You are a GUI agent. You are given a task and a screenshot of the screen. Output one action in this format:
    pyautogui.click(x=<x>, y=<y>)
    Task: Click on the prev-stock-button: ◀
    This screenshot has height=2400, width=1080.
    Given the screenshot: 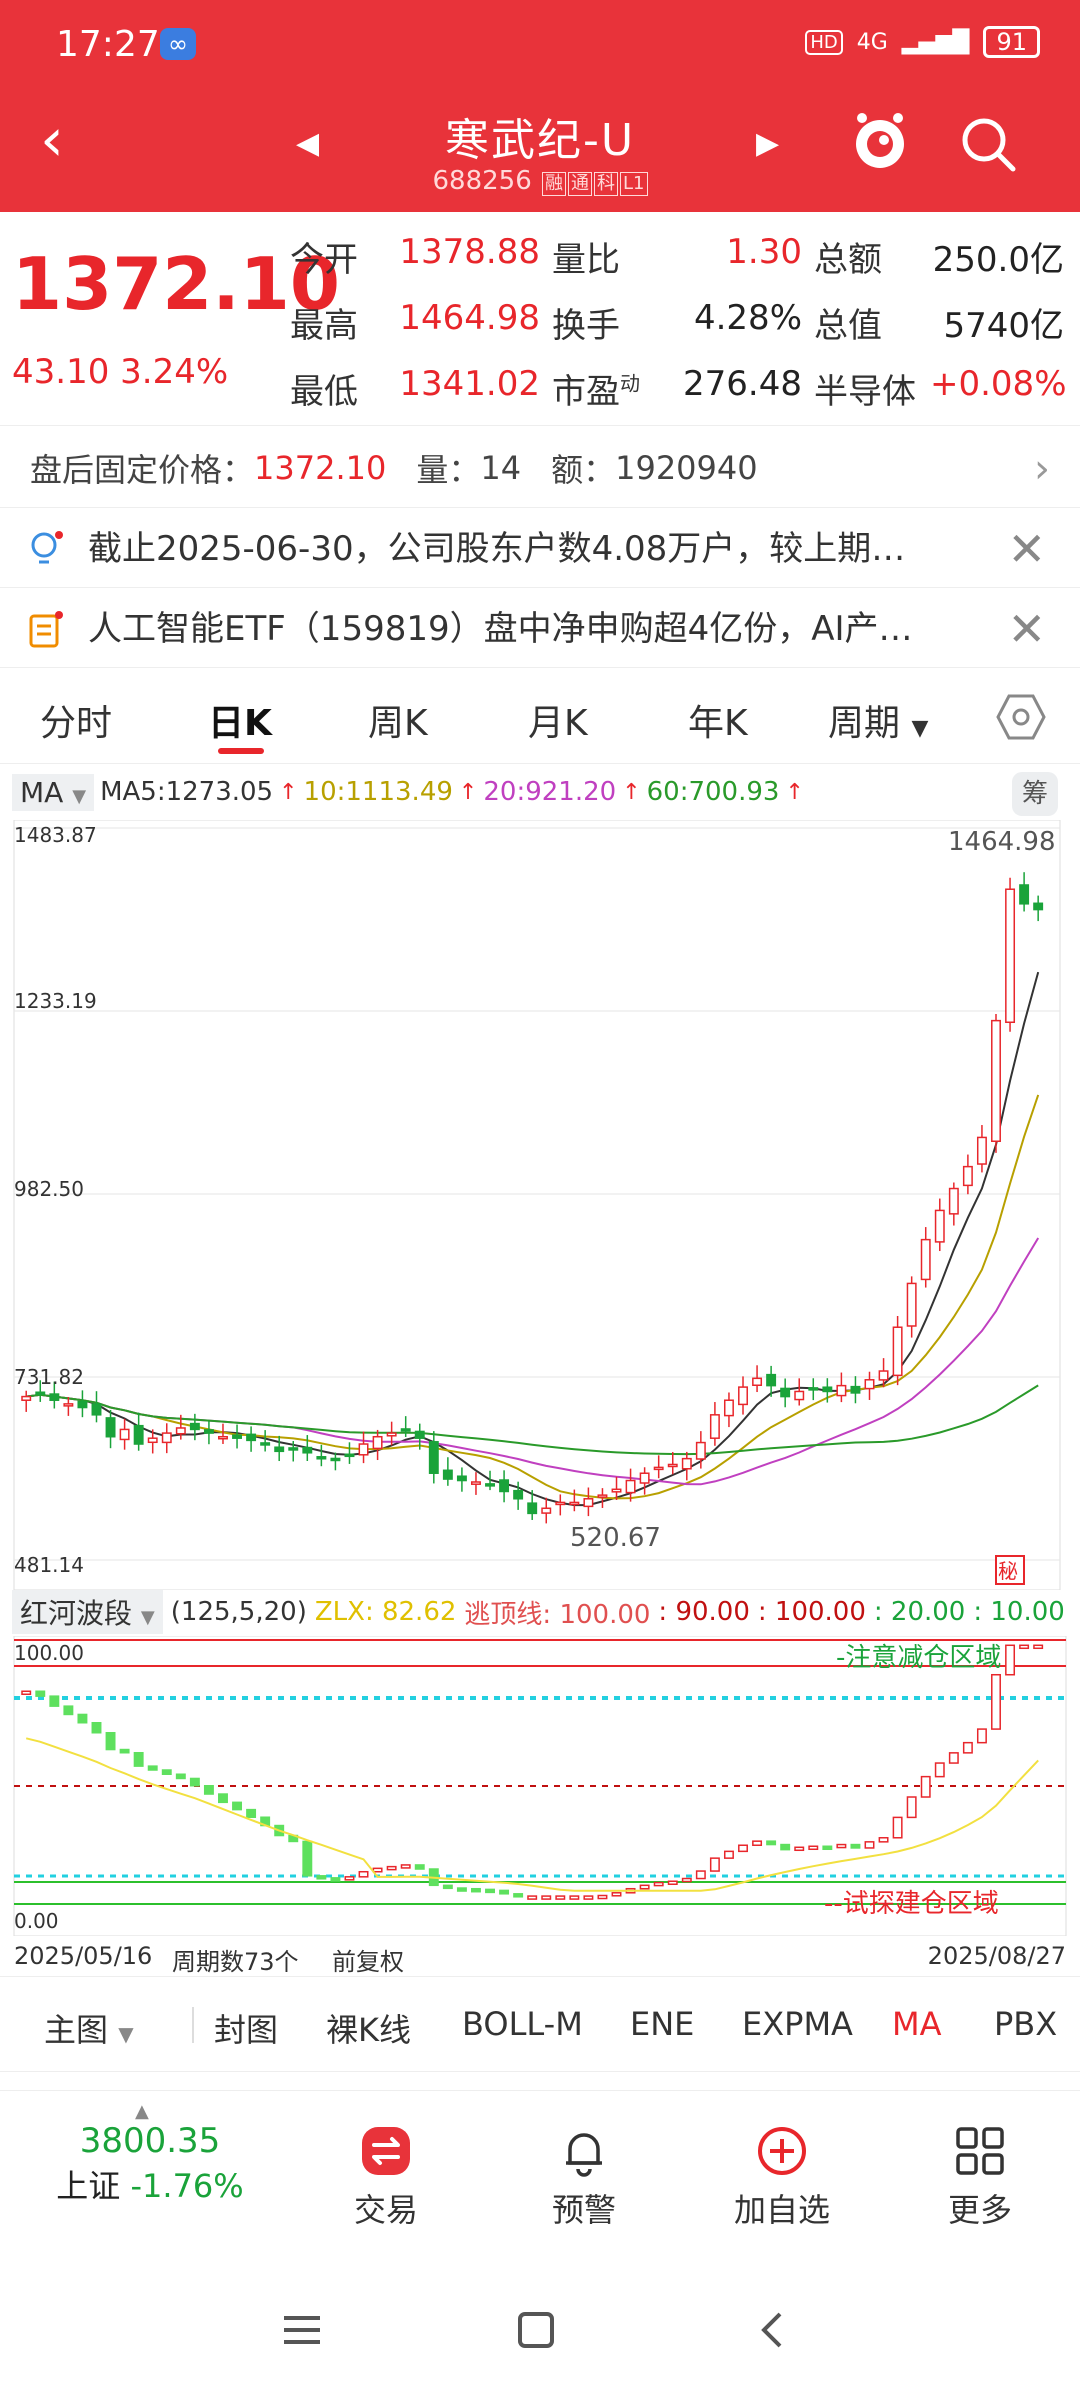 What is the action you would take?
    pyautogui.click(x=308, y=143)
    